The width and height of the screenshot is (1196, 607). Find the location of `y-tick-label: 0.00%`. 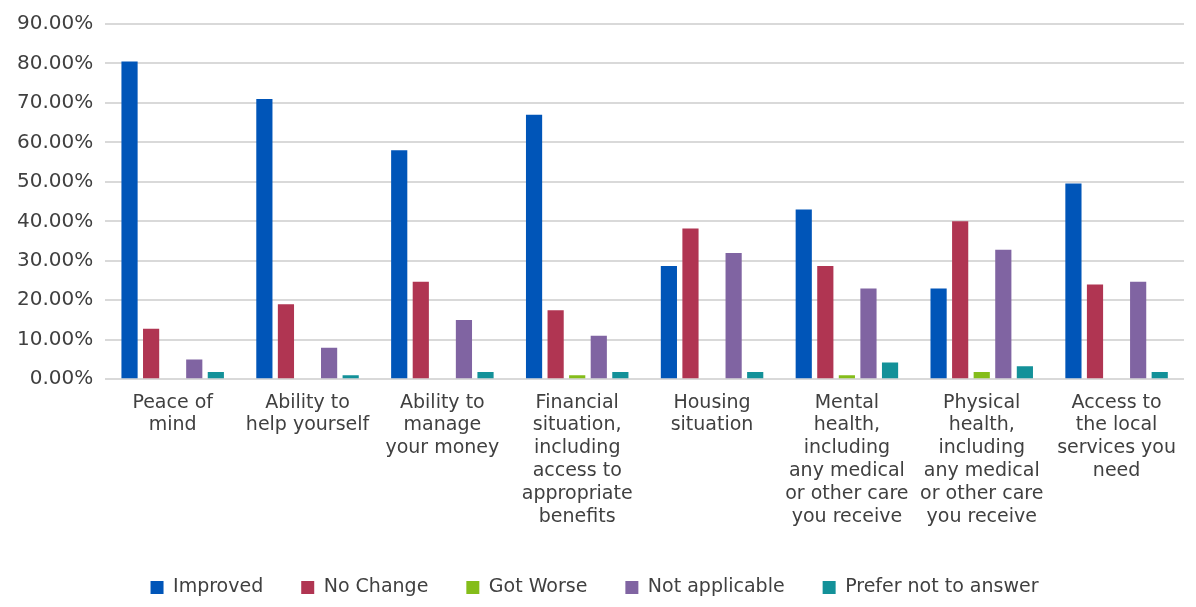

y-tick-label: 0.00% is located at coordinates (61, 377).